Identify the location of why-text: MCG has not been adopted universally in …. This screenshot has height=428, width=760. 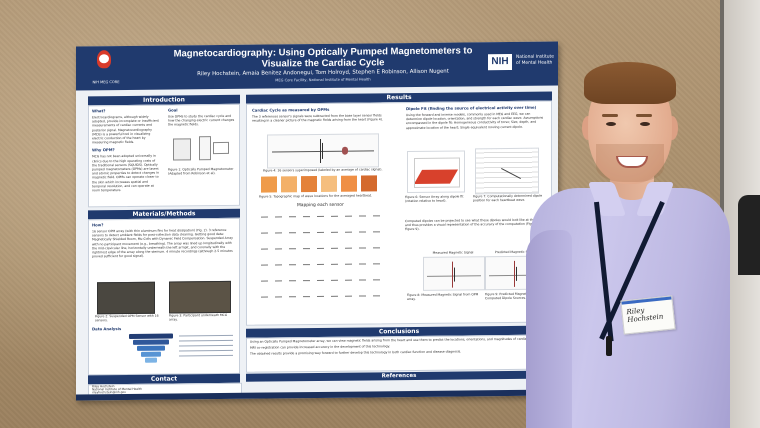
(125, 173).